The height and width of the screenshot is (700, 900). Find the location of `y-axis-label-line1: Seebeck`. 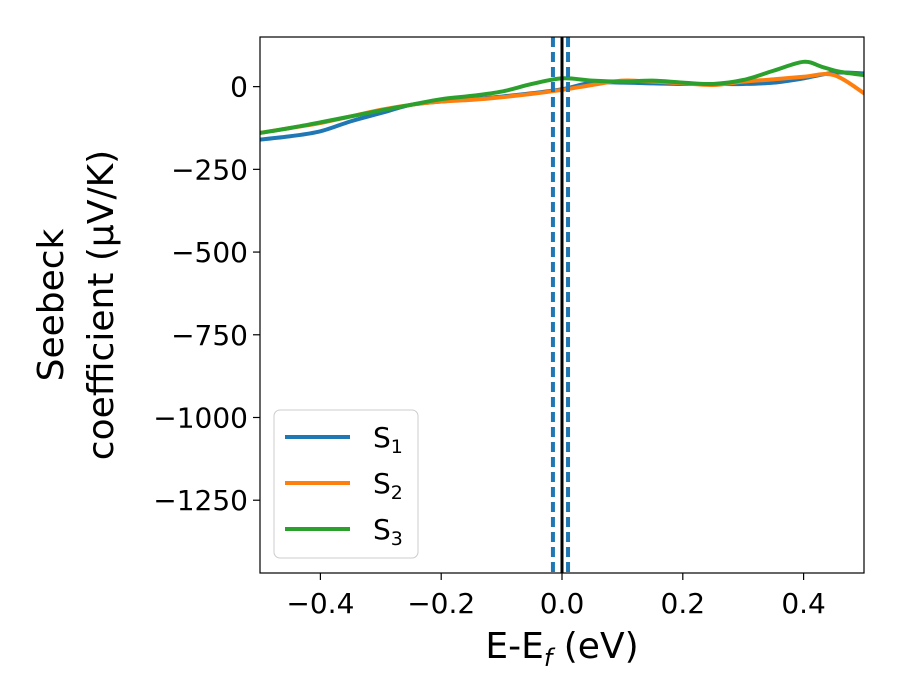

y-axis-label-line1: Seebeck is located at coordinates (51, 304).